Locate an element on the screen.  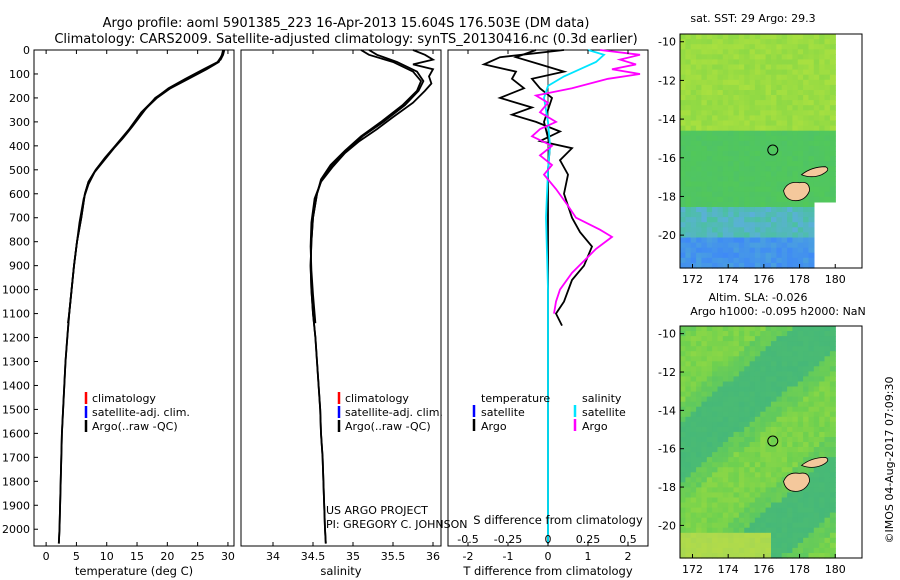
x-axis-label: T difference from climatology is located at coordinates (547, 571).